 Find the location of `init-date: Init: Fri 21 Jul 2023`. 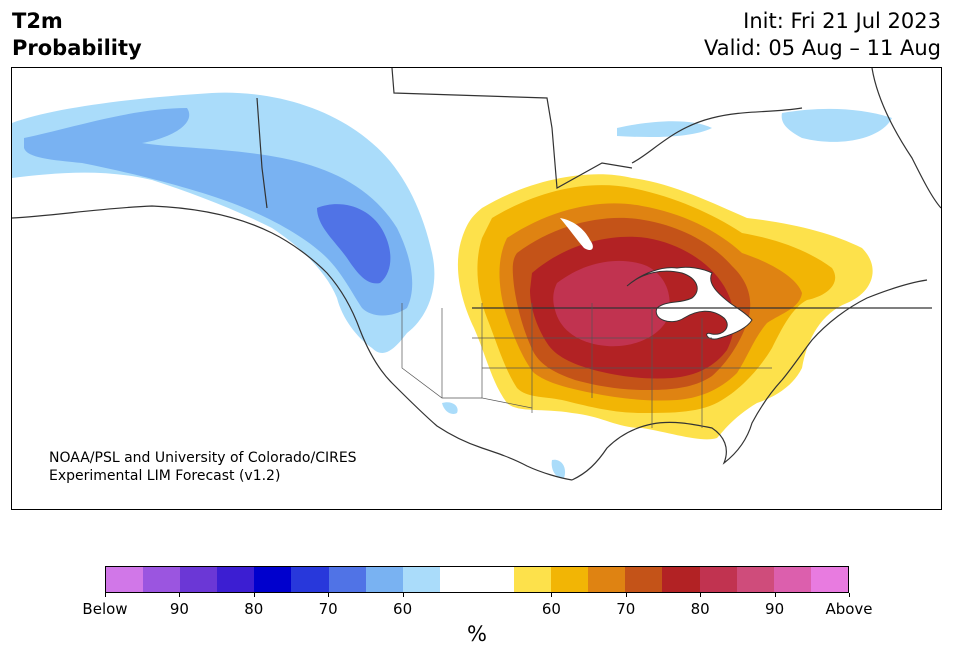

init-date: Init: Fri 21 Jul 2023 is located at coordinates (842, 21).